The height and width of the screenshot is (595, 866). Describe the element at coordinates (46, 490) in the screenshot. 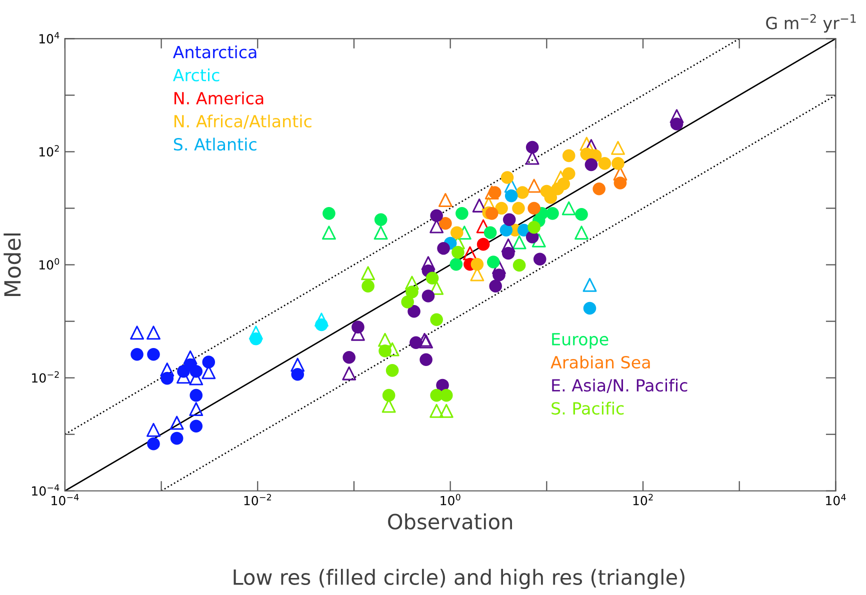

I see `y-tick-label: 10$^{−4}$` at that location.